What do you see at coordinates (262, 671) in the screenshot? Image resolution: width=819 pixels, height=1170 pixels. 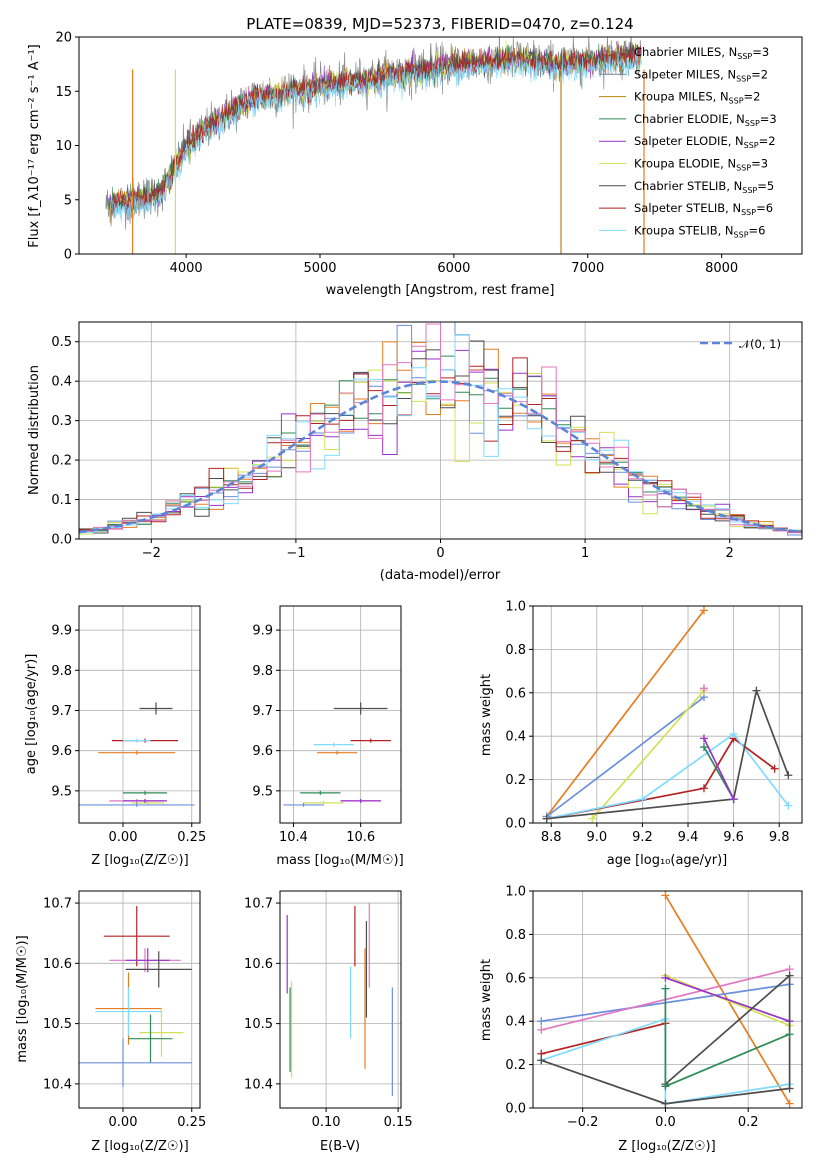 I see `y-tick-label: 9.8` at bounding box center [262, 671].